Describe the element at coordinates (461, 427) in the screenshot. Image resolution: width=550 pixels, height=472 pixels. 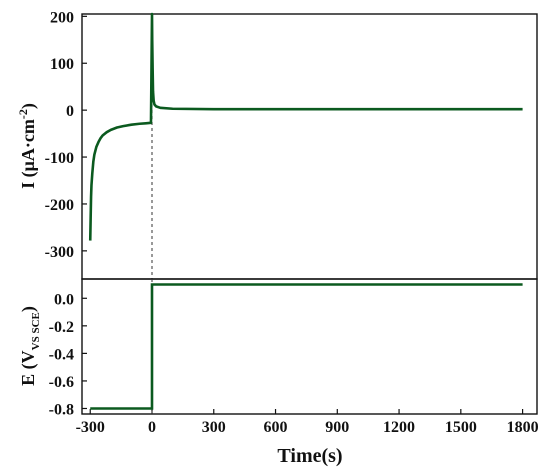
I see `x-tick-label: 1500` at that location.